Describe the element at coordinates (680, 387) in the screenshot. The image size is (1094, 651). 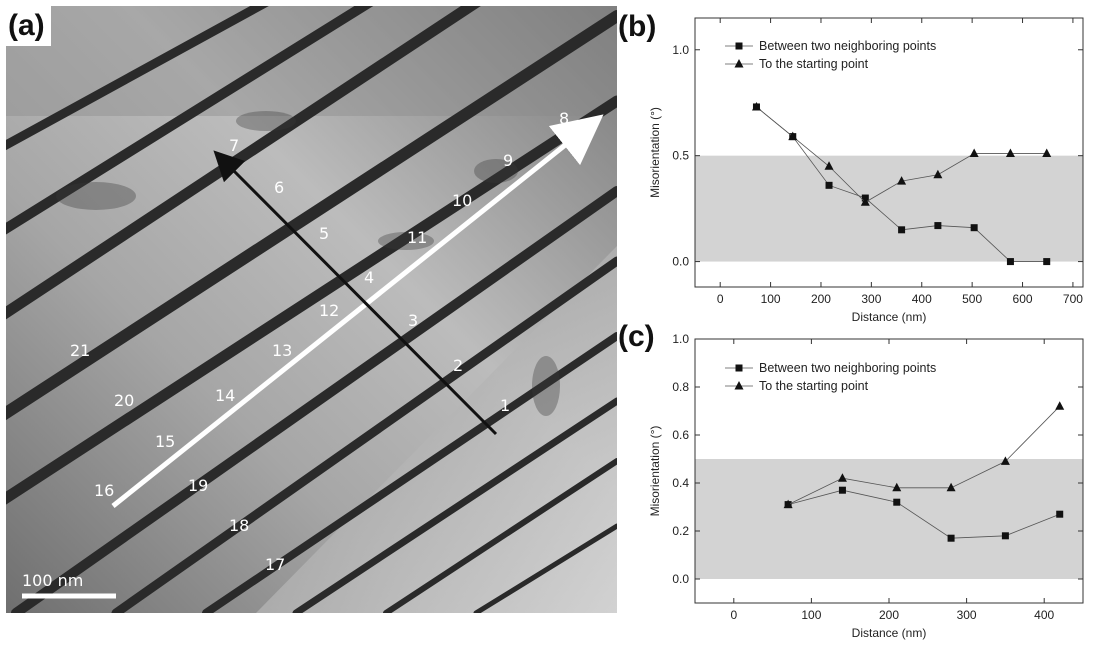
I see `y-tick-label: 0.8` at that location.